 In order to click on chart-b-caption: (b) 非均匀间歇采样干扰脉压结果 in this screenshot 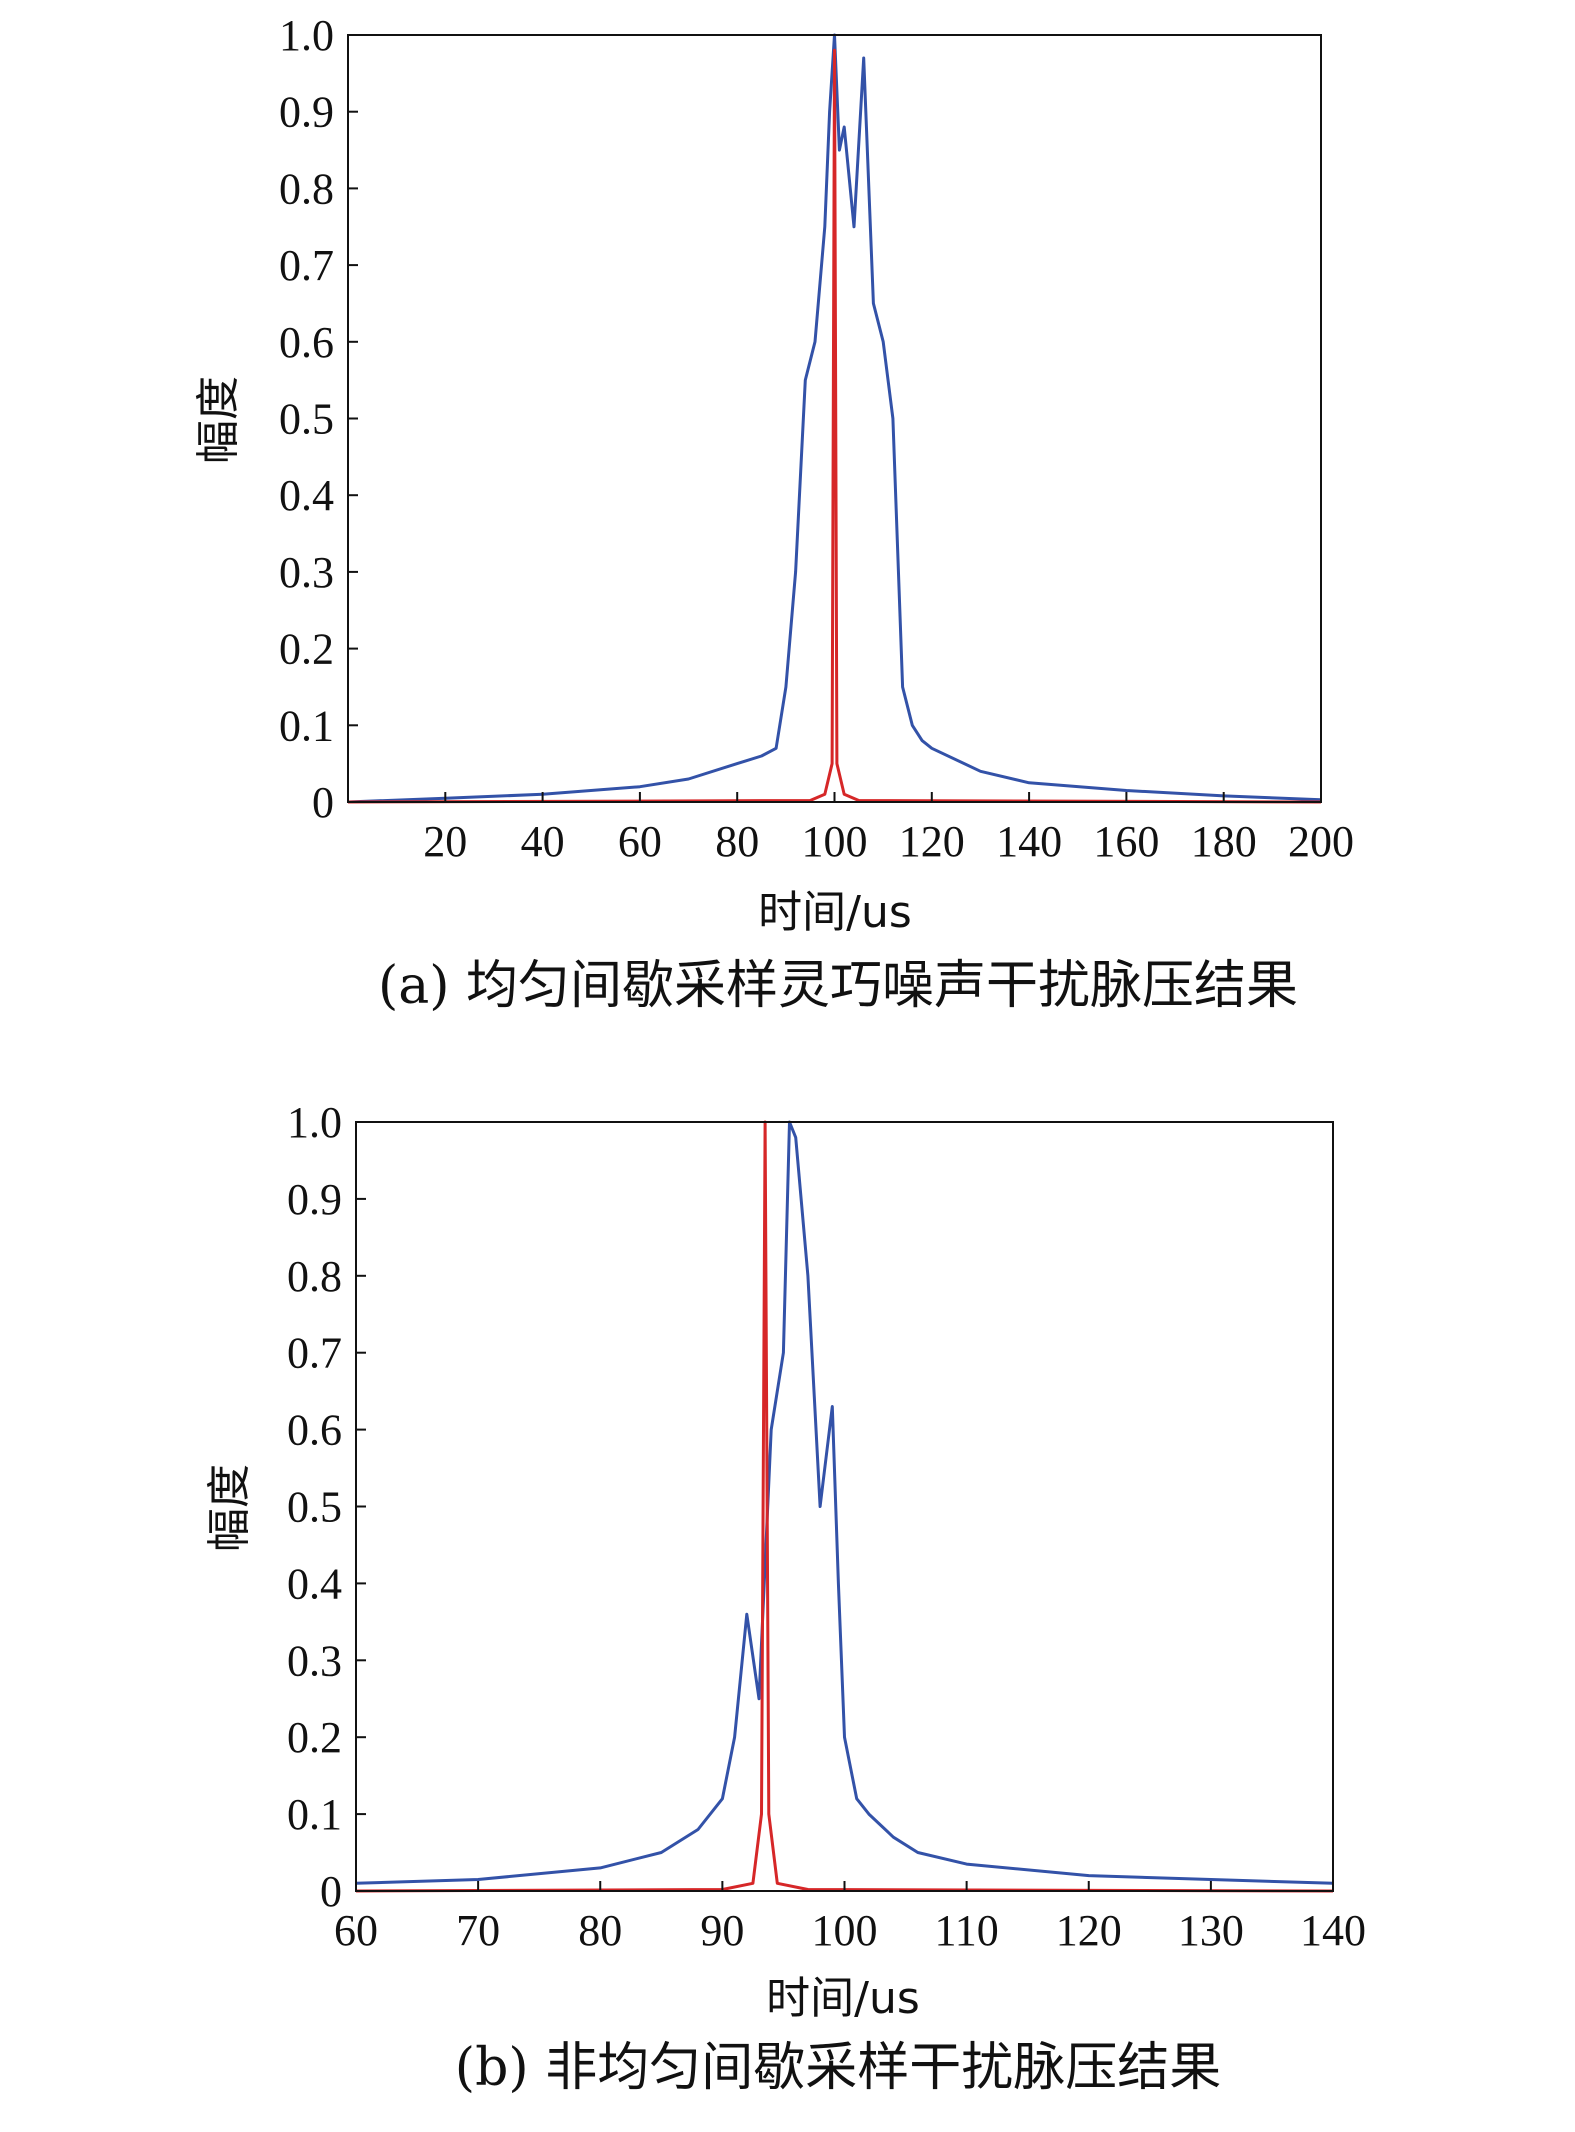, I will do `click(838, 2068)`.